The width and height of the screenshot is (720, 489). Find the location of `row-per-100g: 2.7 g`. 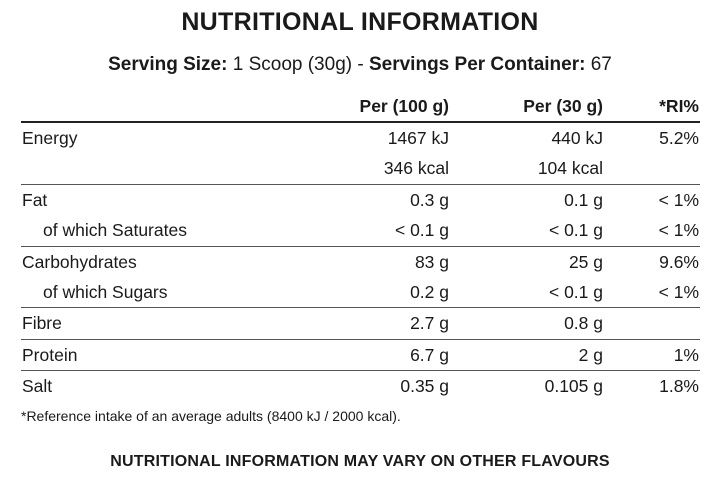

row-per-100g: 2.7 g is located at coordinates (429, 323).